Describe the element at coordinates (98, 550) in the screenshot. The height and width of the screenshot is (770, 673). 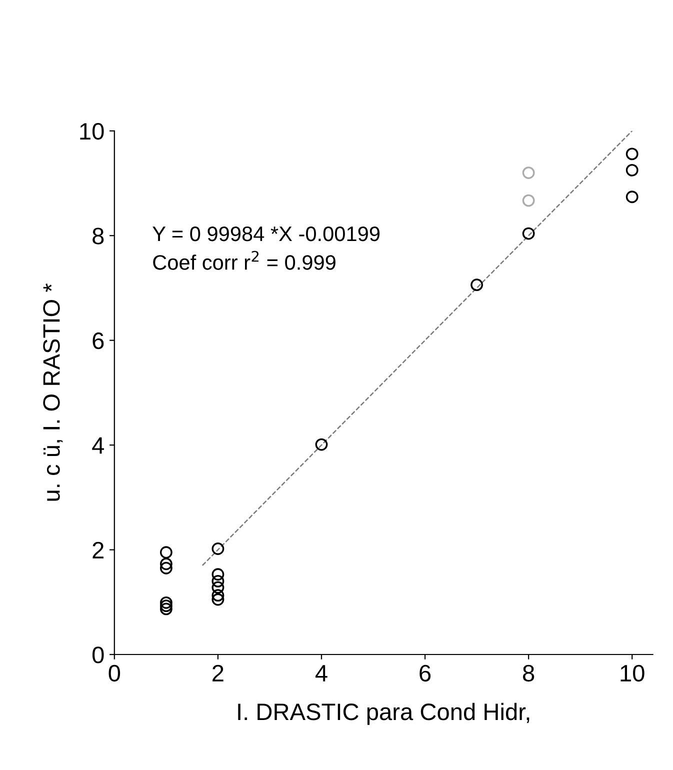
I see `y-tick-label: 2` at that location.